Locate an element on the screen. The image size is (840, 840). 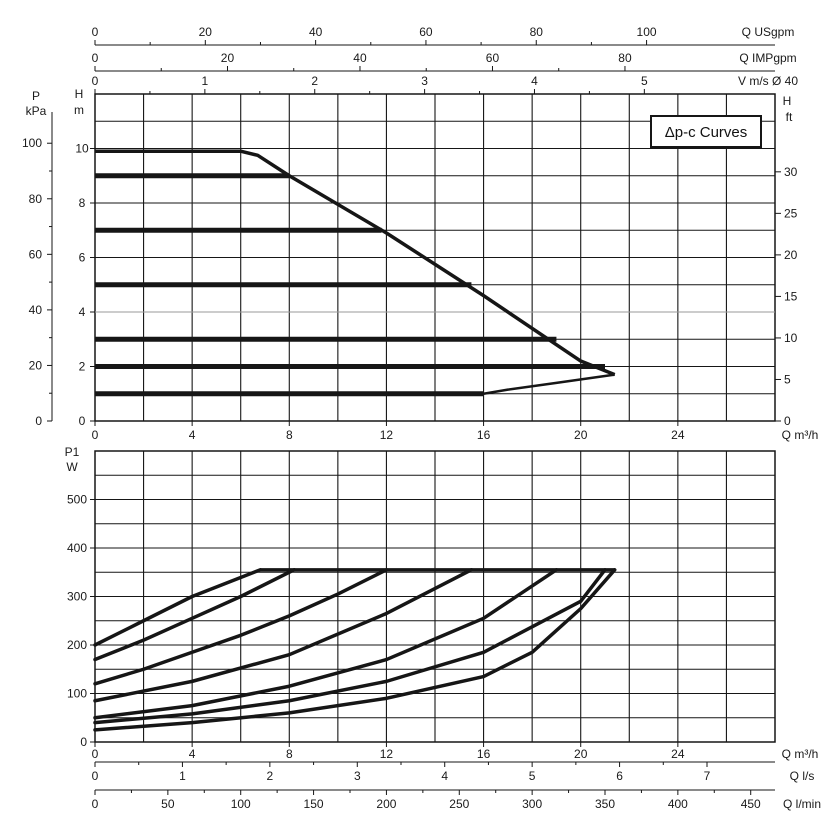
pressure-tick-label: 80 is located at coordinates (36, 199).